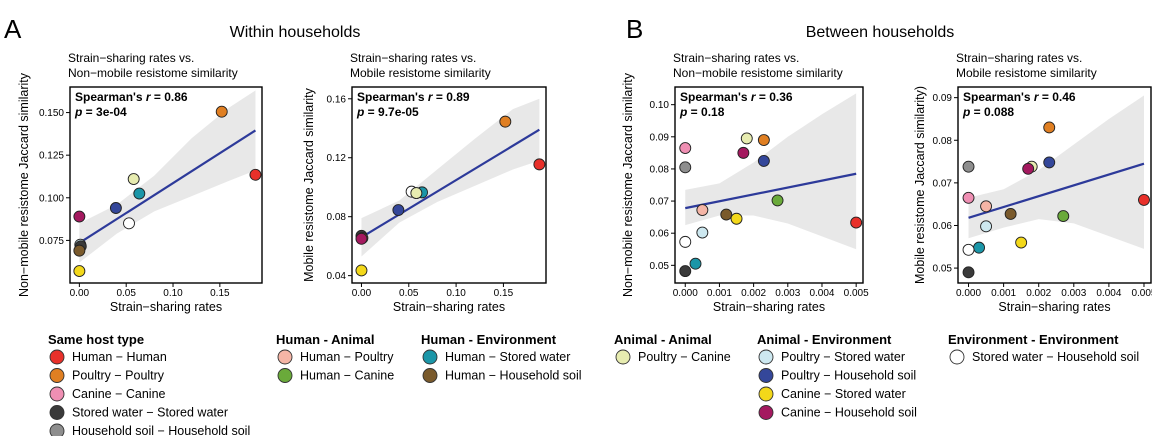 The image size is (1152, 436). Describe the element at coordinates (413, 97) in the screenshot. I see `spearman-r: Spearman's r = 0.89` at that location.